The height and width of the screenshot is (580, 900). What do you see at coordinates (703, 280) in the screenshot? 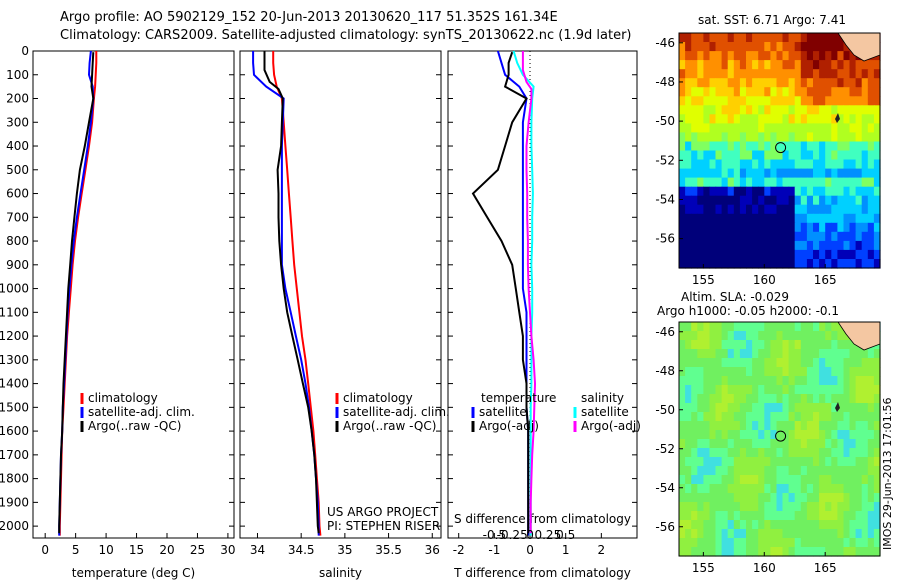
I see `map-x-tick-label: 155` at bounding box center [703, 280].